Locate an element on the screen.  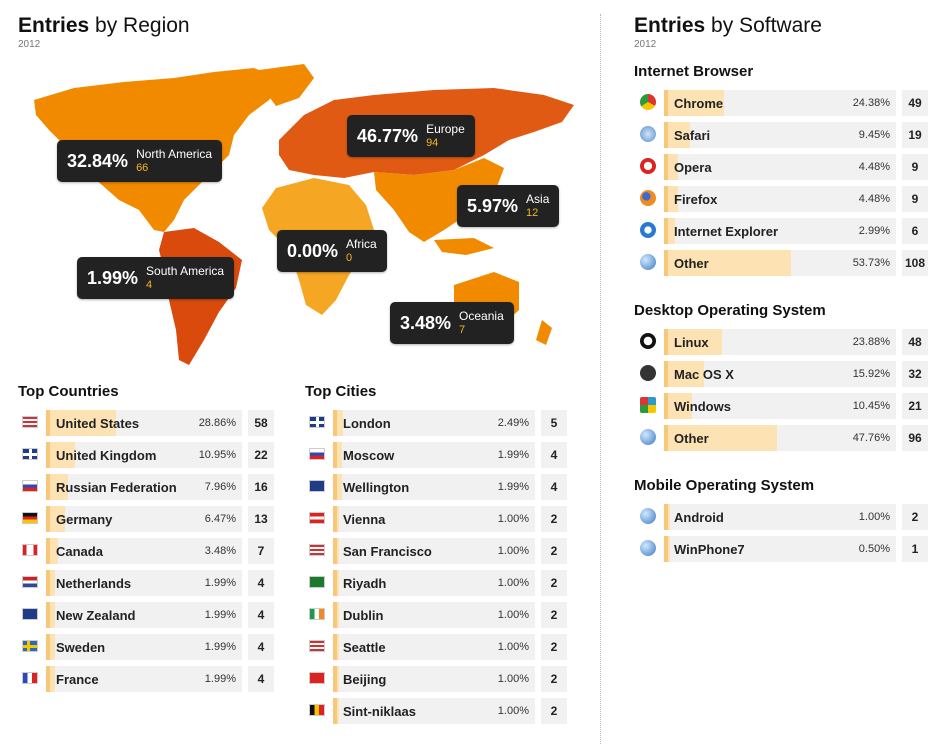
top_countries-row: Canada 3.48% 7 is located at coordinates (147, 551).